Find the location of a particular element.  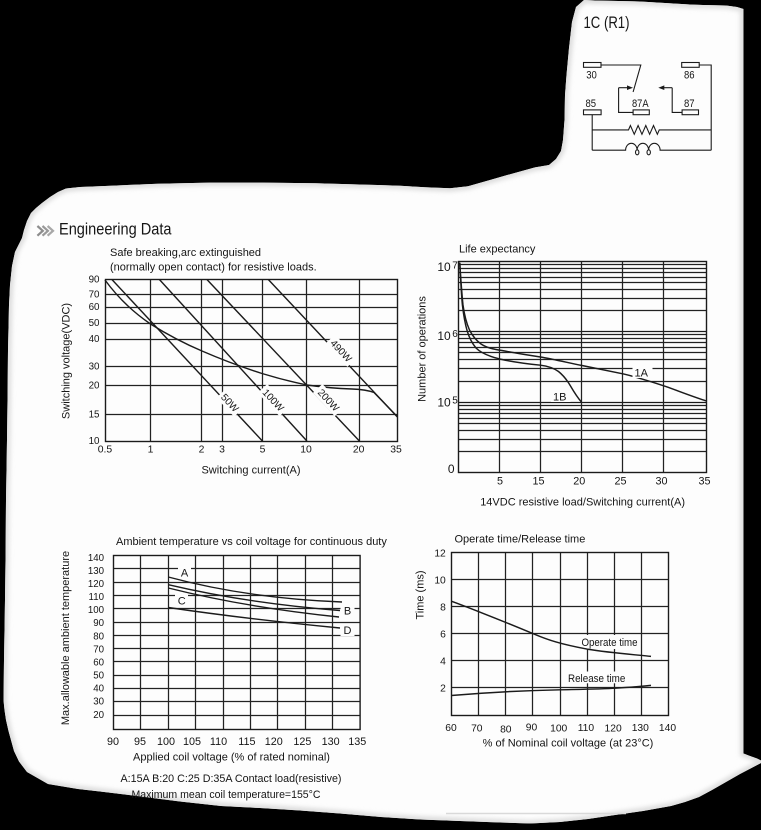

svg-text: Operate time/Release time is located at coordinates (520, 540).